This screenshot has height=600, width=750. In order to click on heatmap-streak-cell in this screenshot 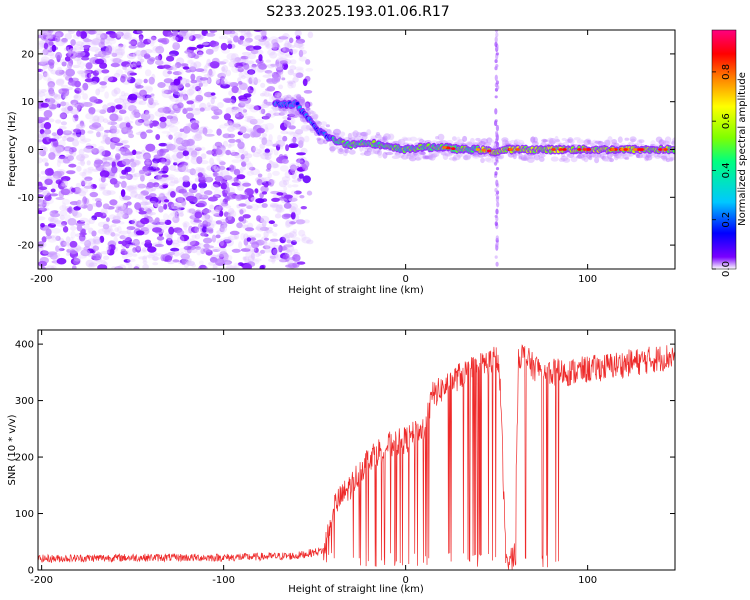, I will do `click(496, 111)`.